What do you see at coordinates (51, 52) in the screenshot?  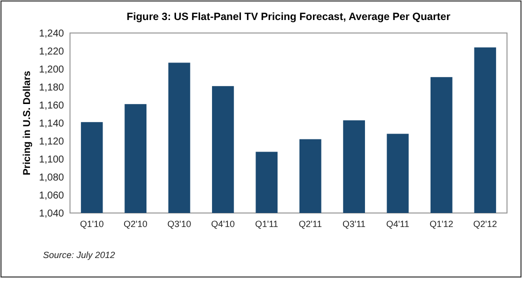 I see `y-tick-label: 1,220` at bounding box center [51, 52].